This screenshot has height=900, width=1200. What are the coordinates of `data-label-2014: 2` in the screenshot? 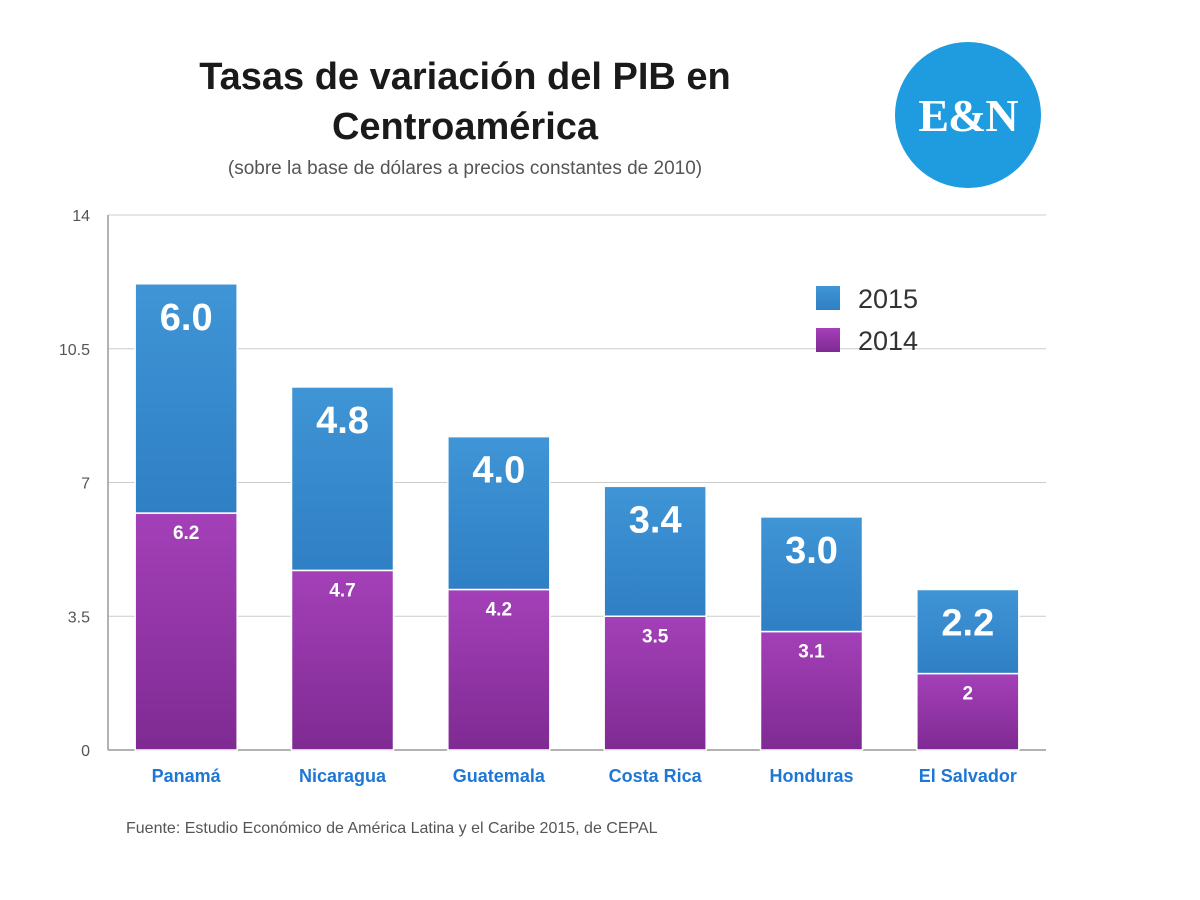 It's located at (968, 694).